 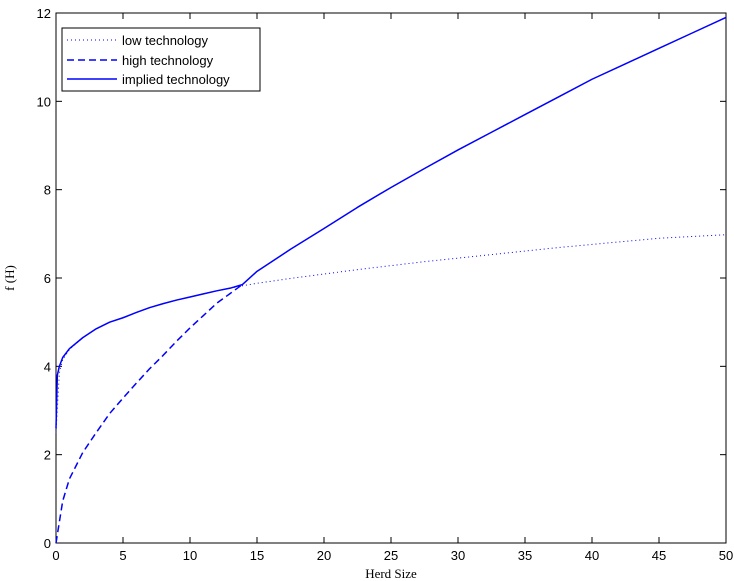 What do you see at coordinates (659, 555) in the screenshot?
I see `x-tick-label: 45` at bounding box center [659, 555].